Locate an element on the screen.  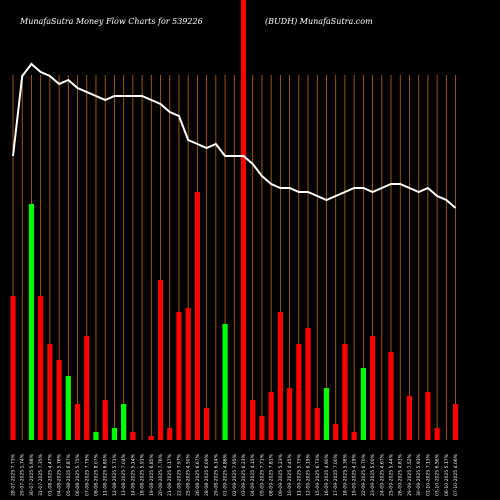
x-tick-label: 01-09-2025 4.86% is located at coordinates (226, 474).